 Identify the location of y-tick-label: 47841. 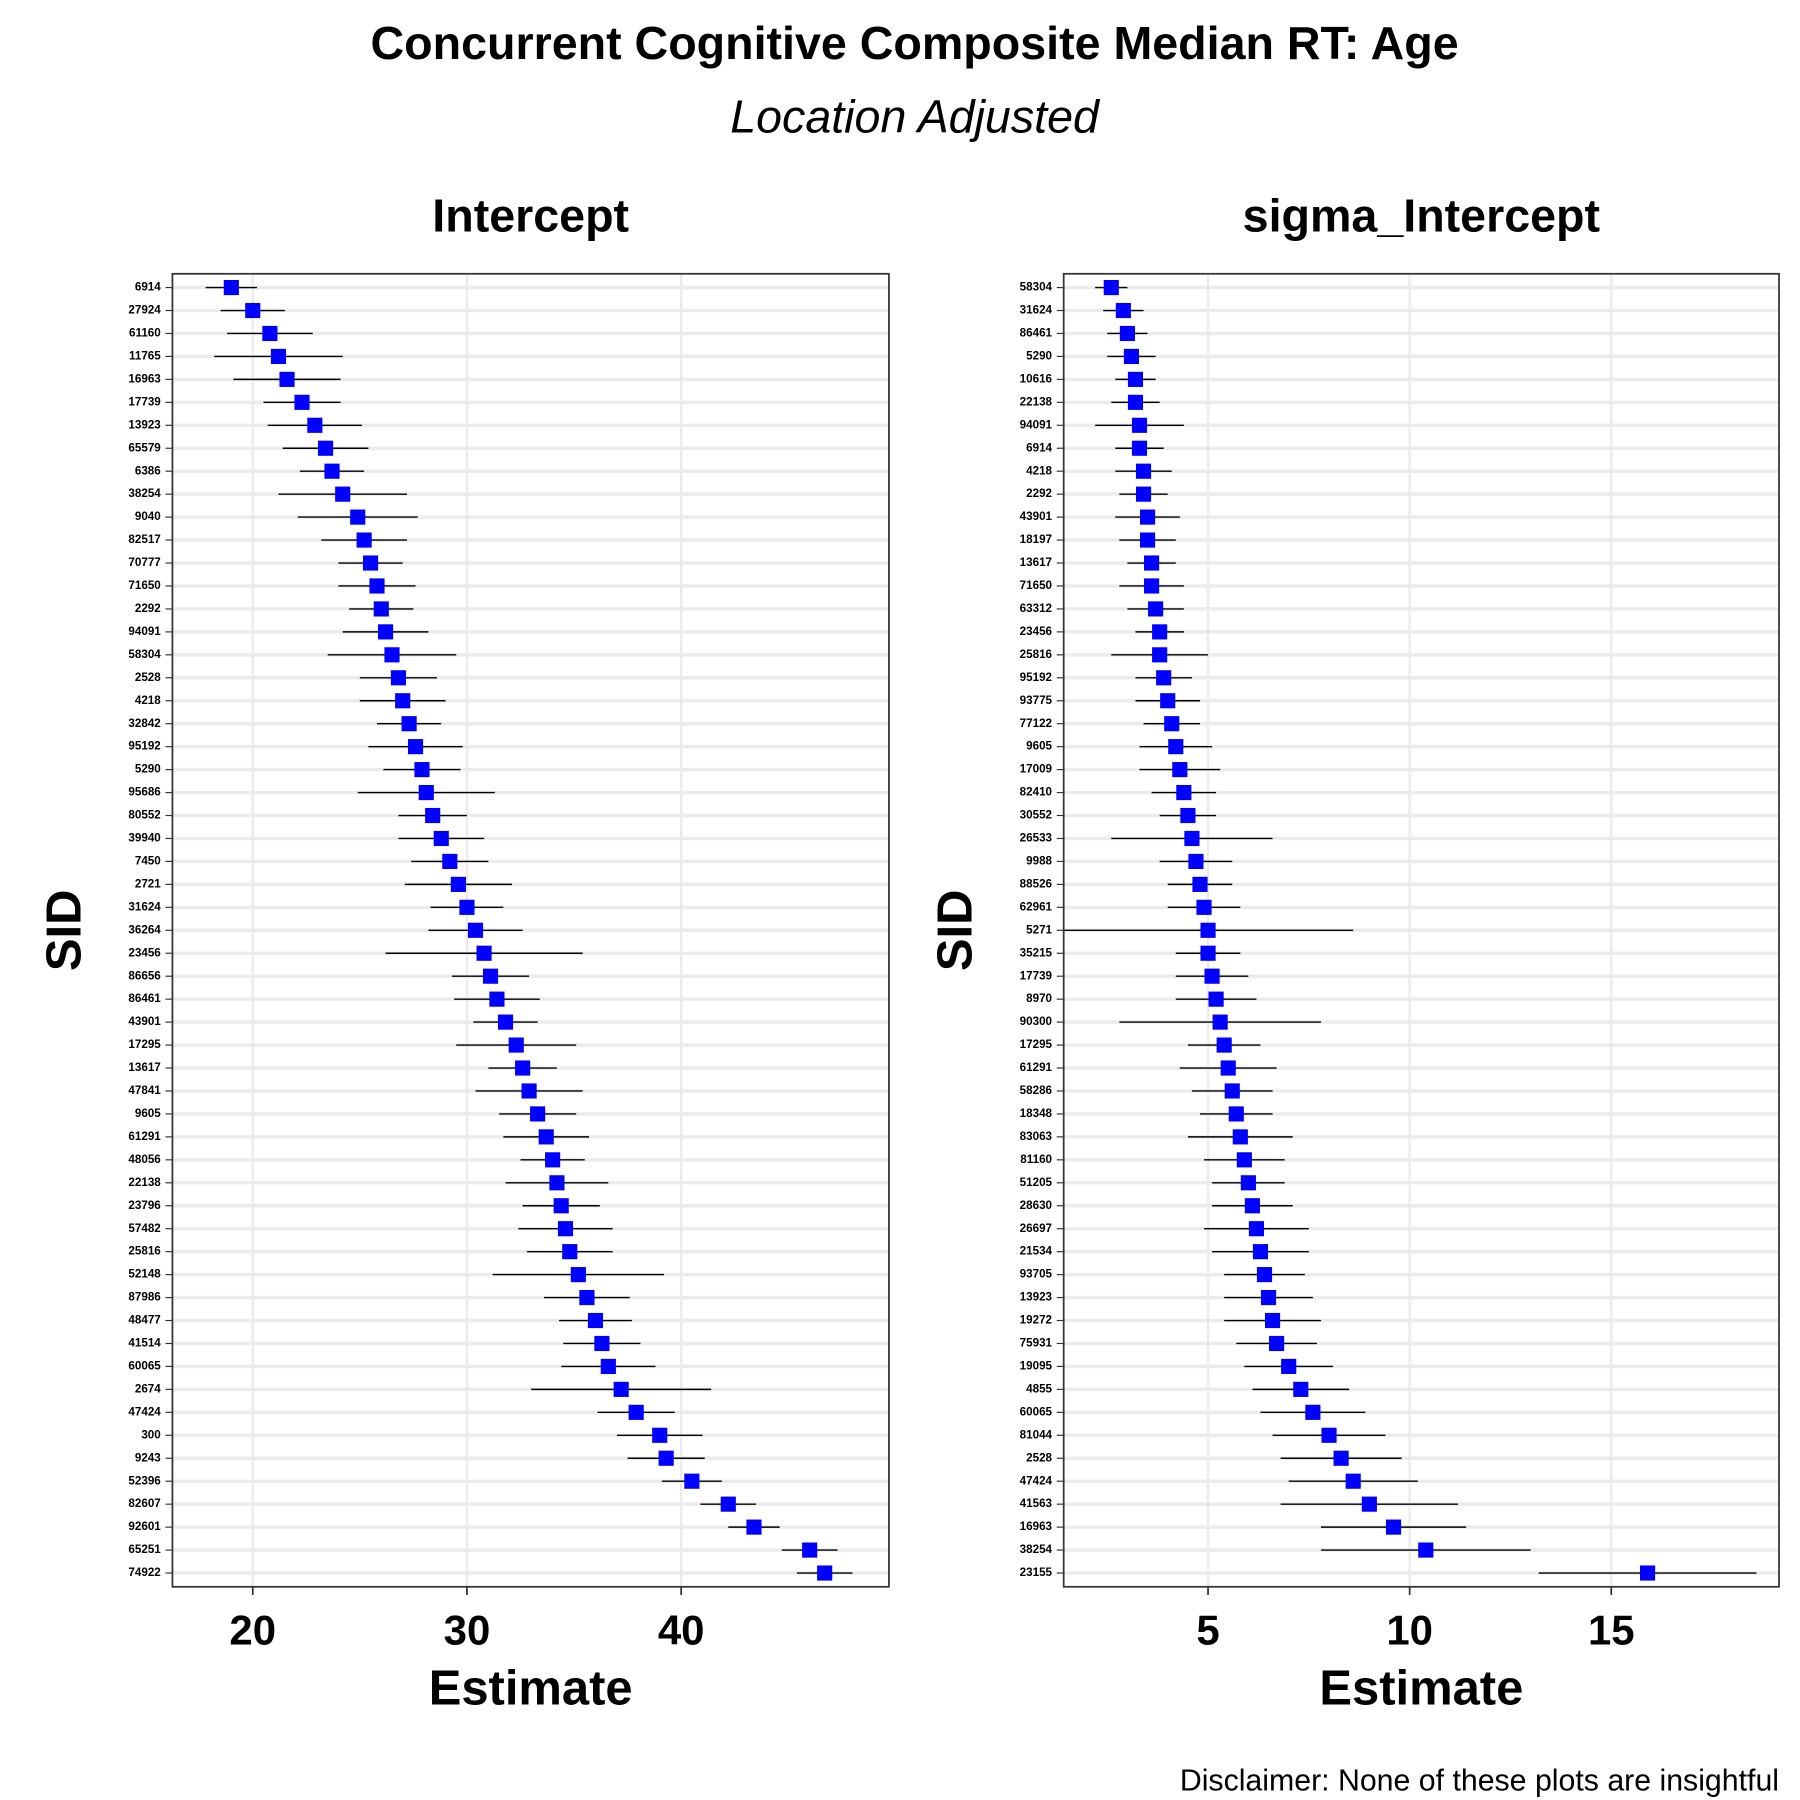
(144, 1090).